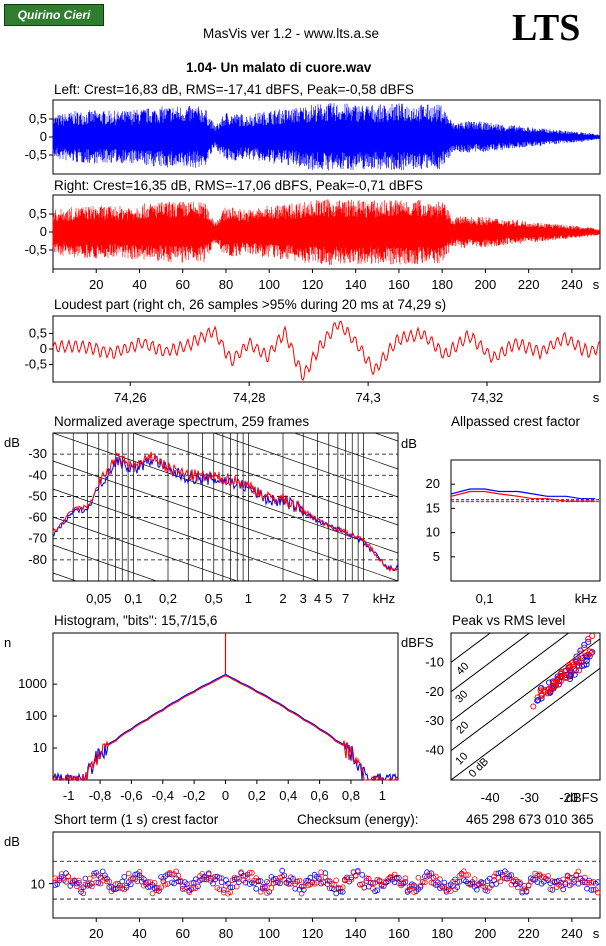 This screenshot has width=606, height=946. What do you see at coordinates (96, 284) in the screenshot?
I see `right-waveform-xtick-label-0: 20` at bounding box center [96, 284].